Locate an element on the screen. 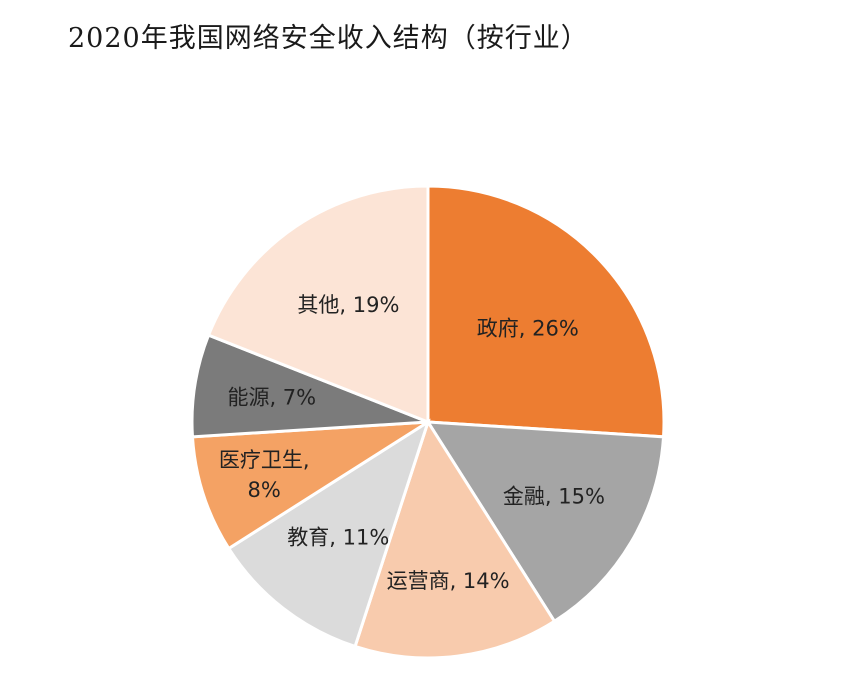 The height and width of the screenshot is (686, 864). slice-label: 教育, 11% is located at coordinates (338, 538).